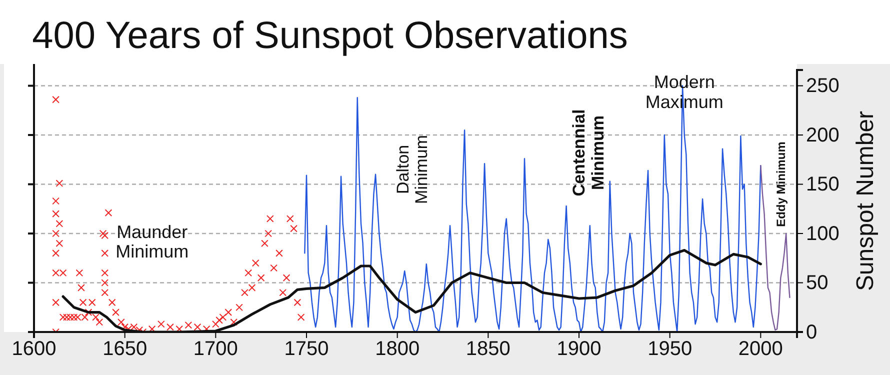 The image size is (890, 375). I want to click on x-tick-label: 1700, so click(215, 349).